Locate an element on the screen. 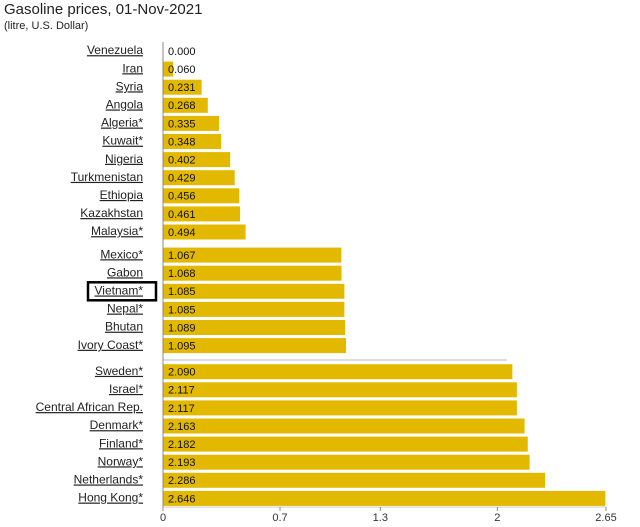  category-label: Kuwait* is located at coordinates (122, 141).